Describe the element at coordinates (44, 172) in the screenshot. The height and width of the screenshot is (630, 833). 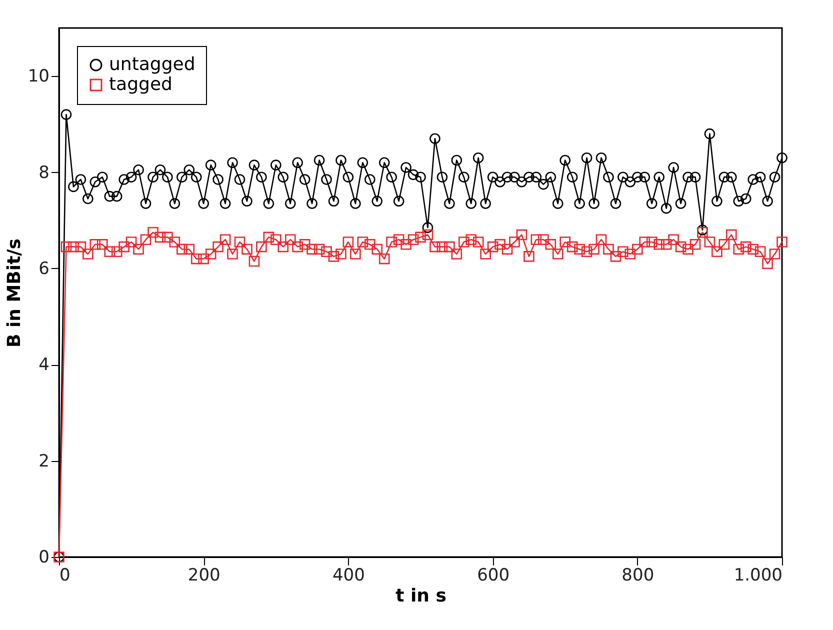
I see `y-tick-label: 8` at that location.